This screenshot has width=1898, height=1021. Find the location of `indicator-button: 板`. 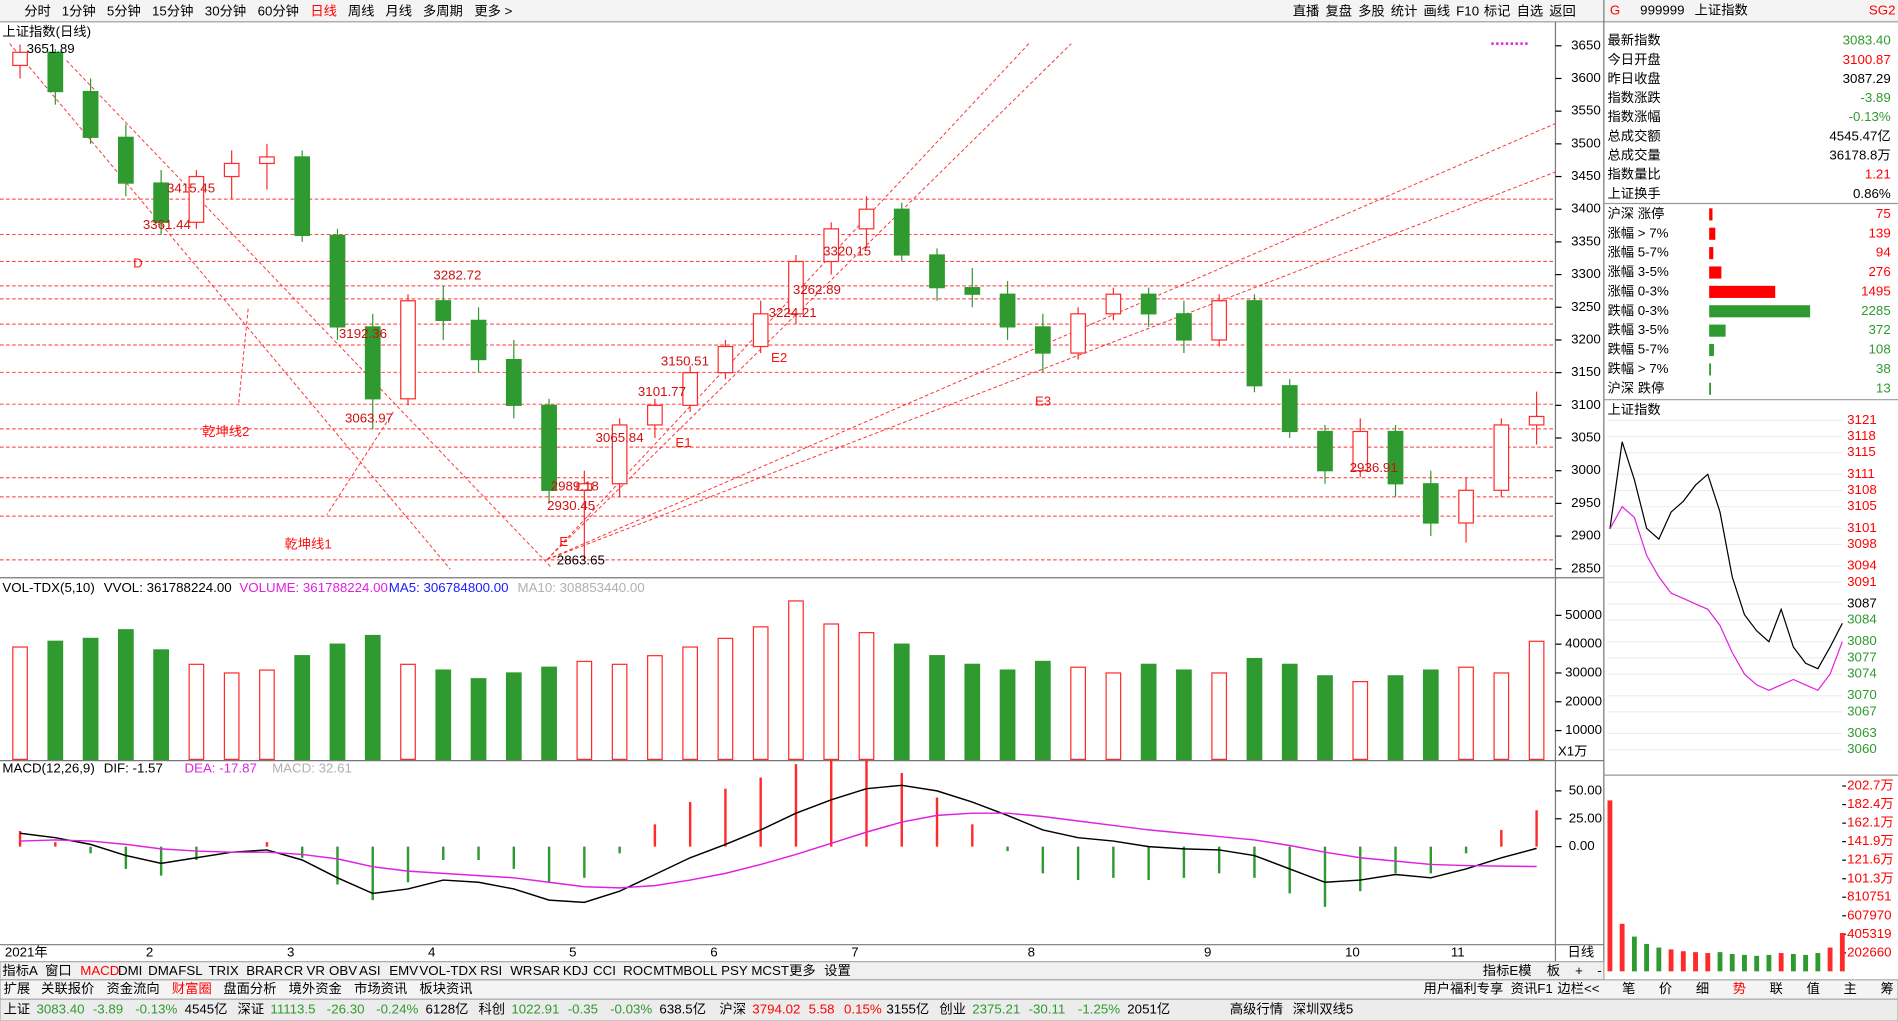

indicator-button: 板 is located at coordinates (1553, 970).